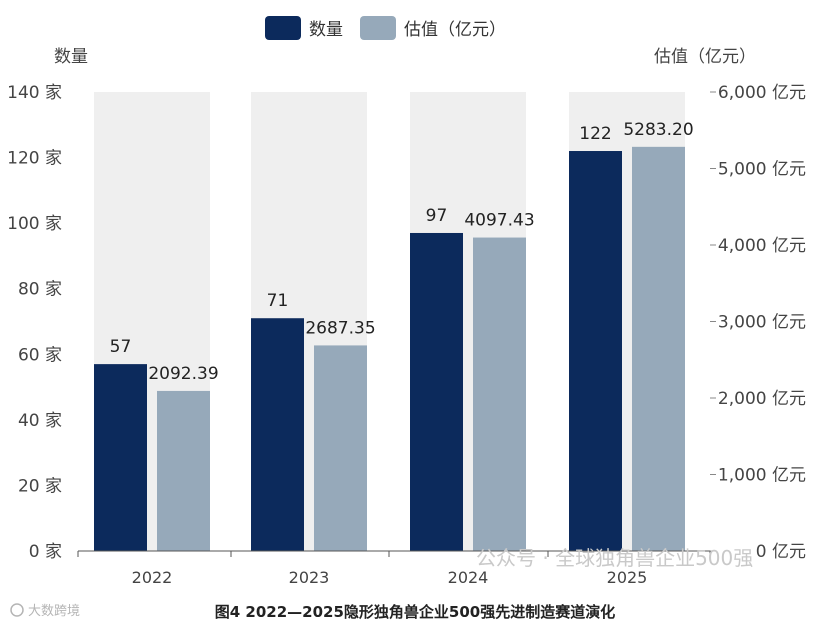  What do you see at coordinates (340, 328) in the screenshot?
I see `data-label-valuation-2023: 2687.35` at bounding box center [340, 328].